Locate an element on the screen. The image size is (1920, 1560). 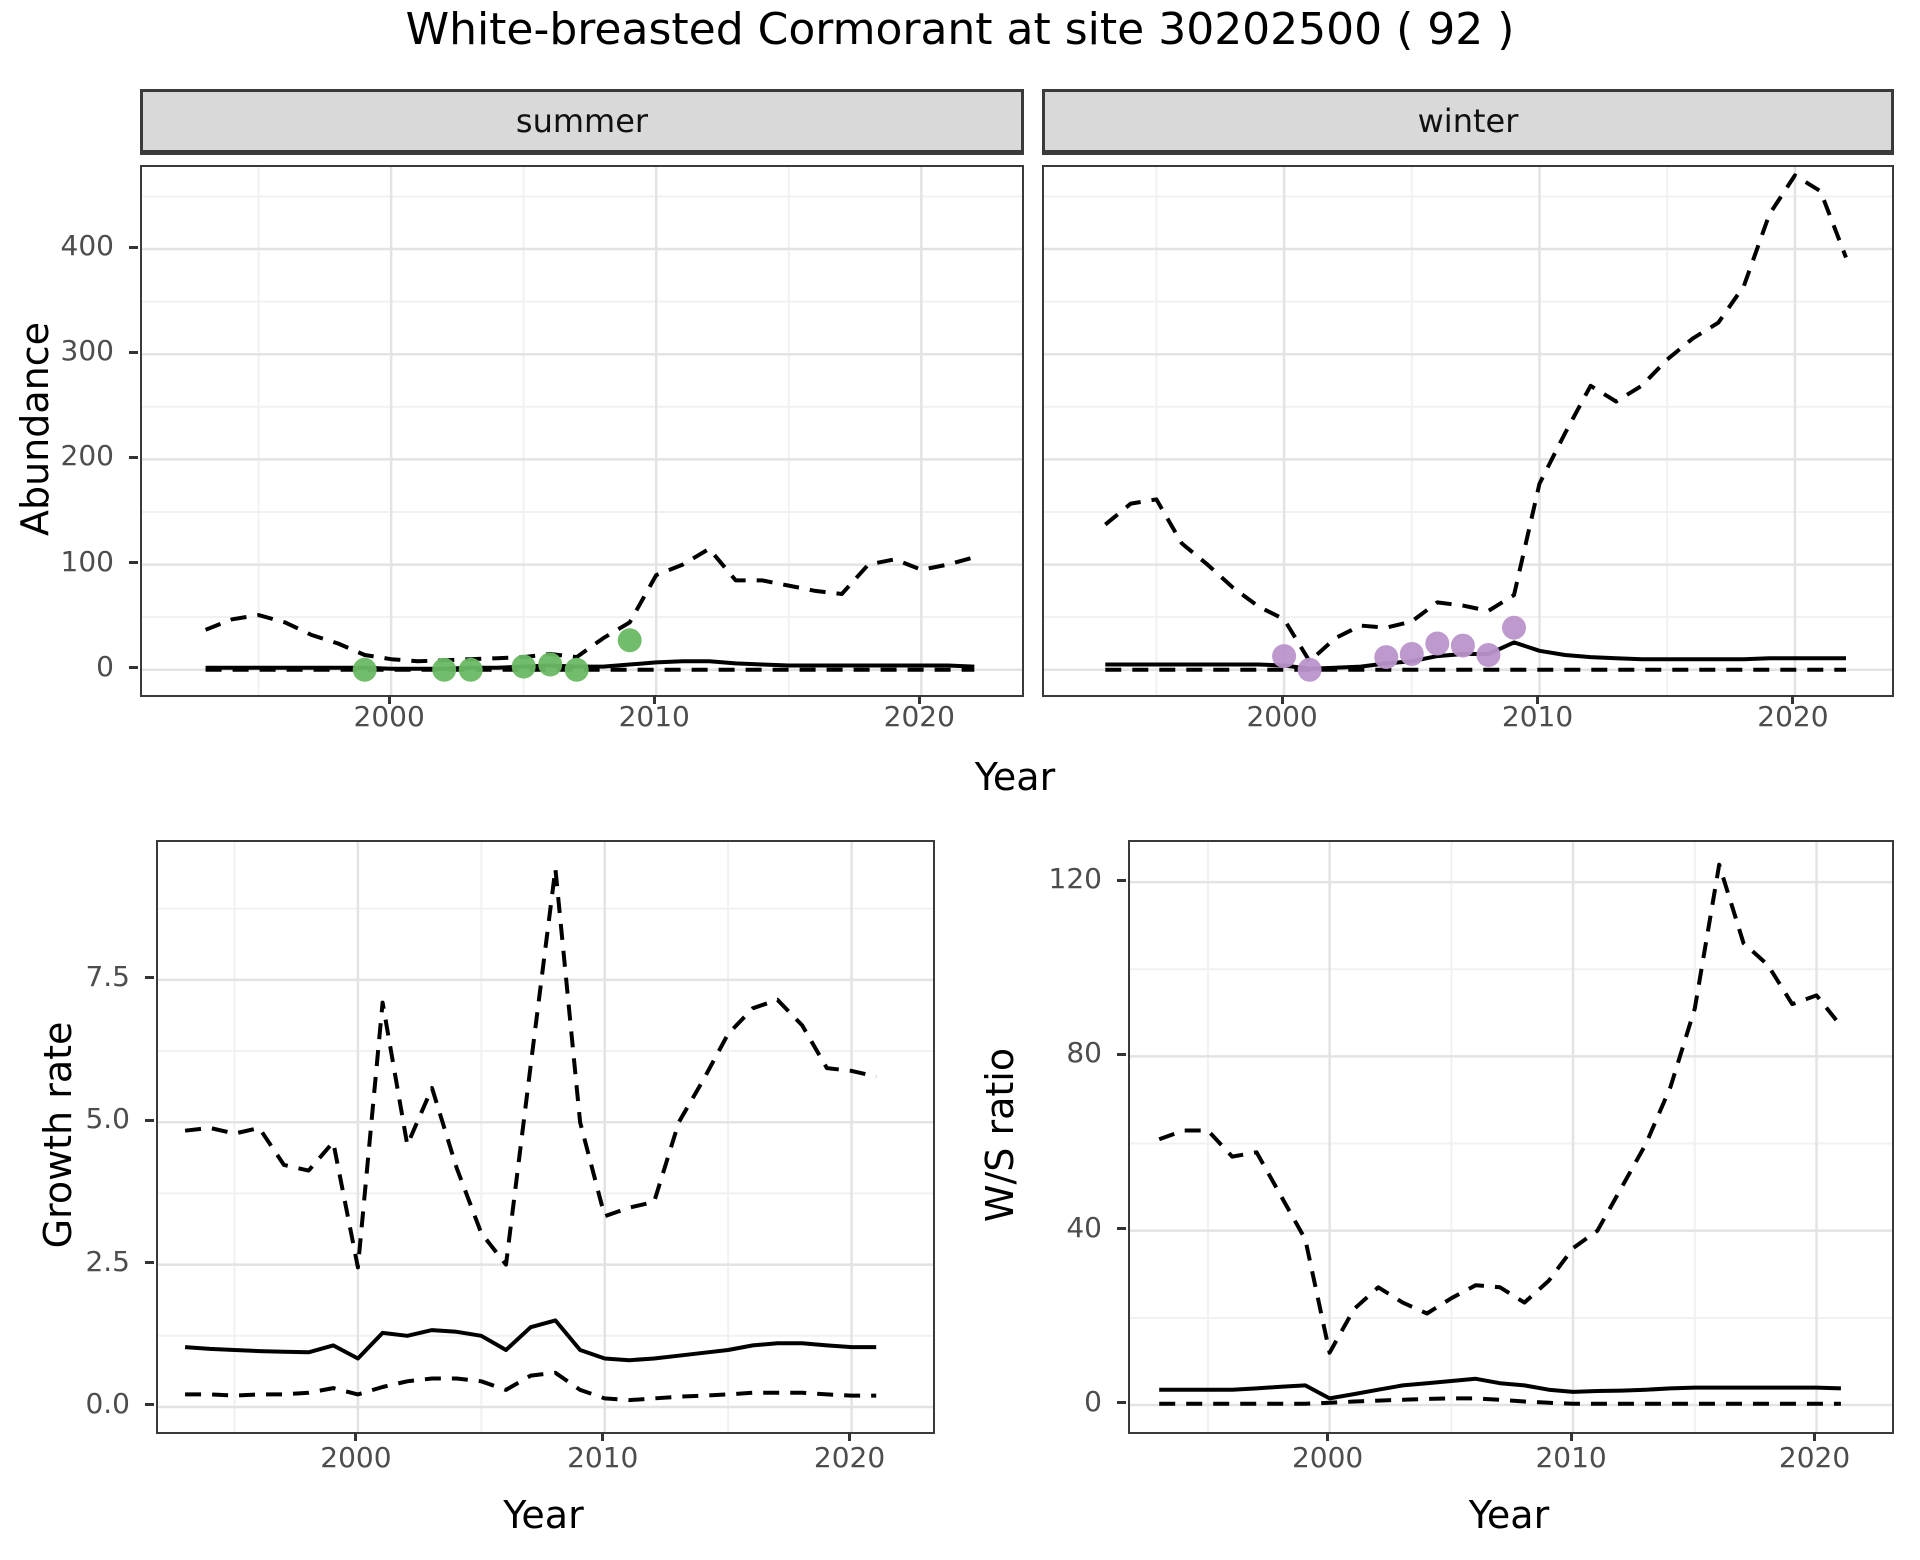
year-axis-title-growth: Year is located at coordinates (543, 1515).